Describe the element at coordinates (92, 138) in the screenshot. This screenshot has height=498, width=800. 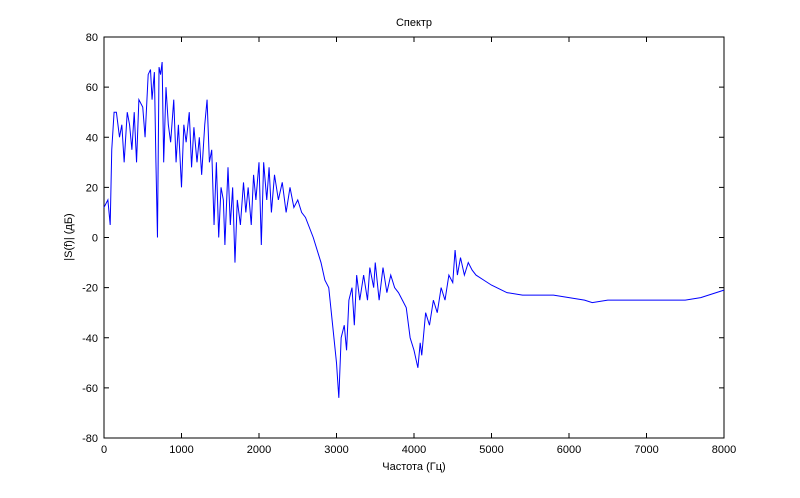
I see `y-tick-label: 40` at that location.